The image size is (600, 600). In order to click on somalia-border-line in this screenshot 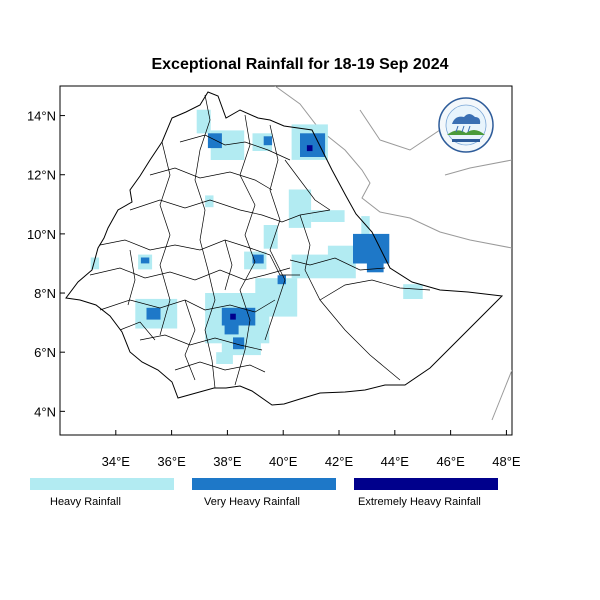, I will do `click(501, 395)`.